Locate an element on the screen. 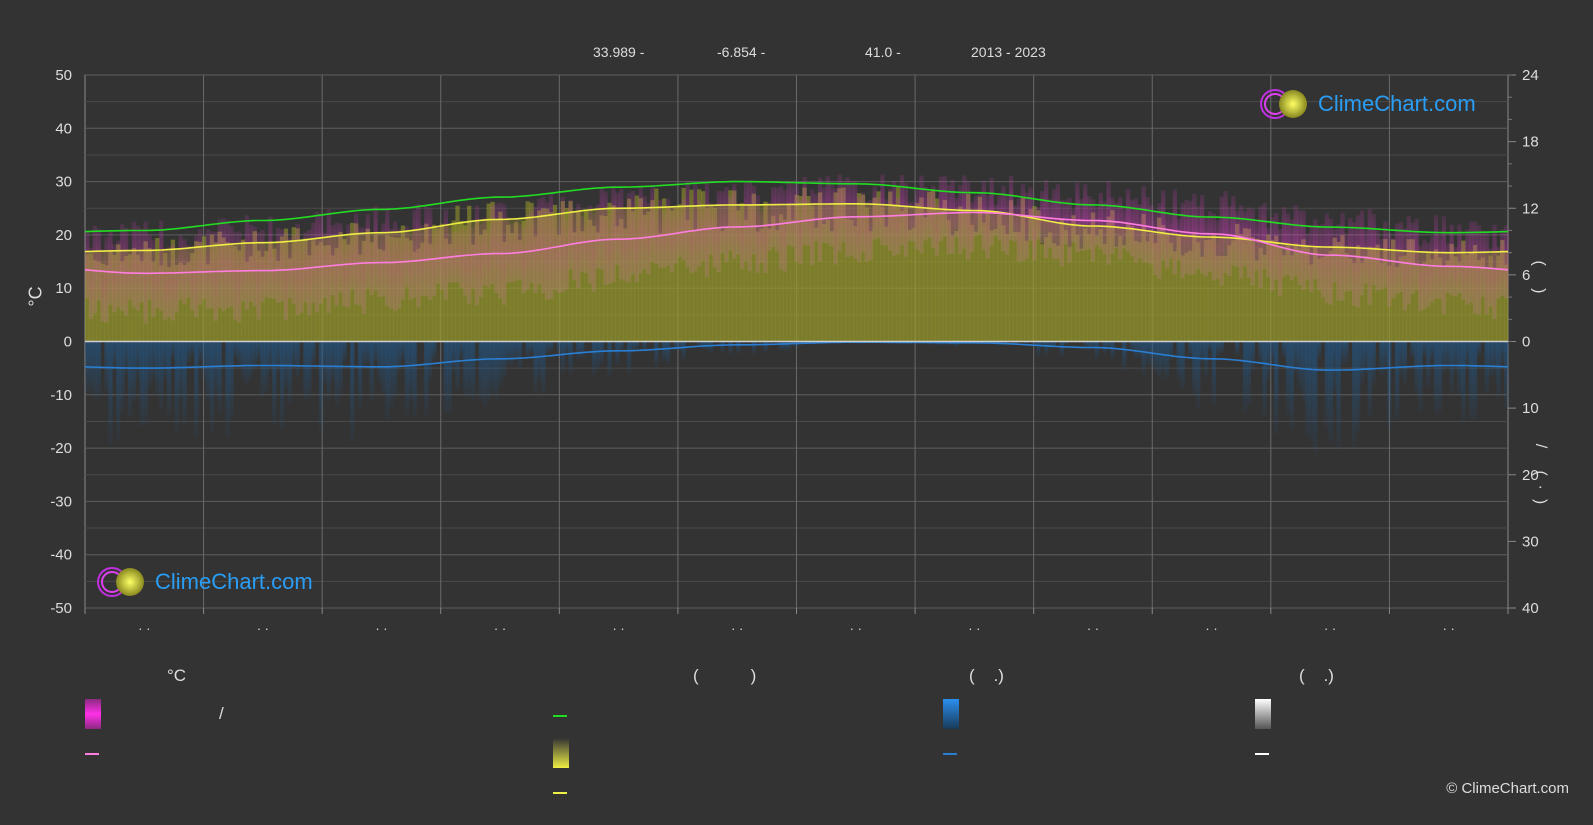  legend-col1-header: °C is located at coordinates (177, 675).